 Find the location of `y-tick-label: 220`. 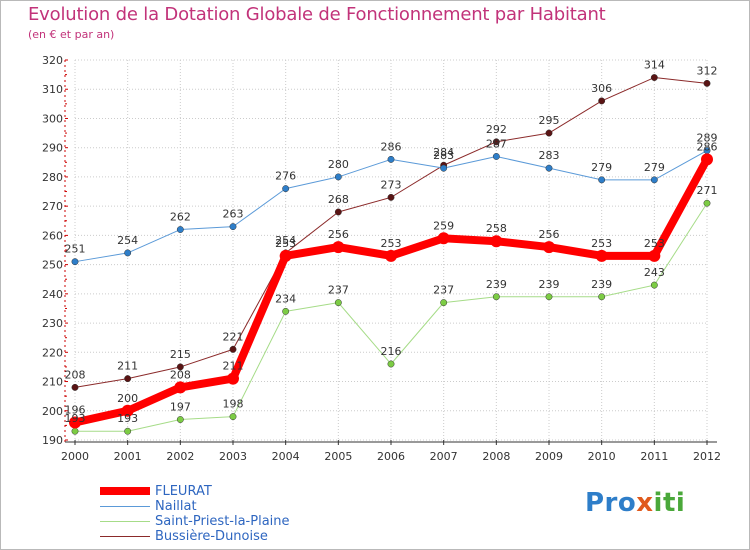

y-tick-label: 220 is located at coordinates (52, 352).